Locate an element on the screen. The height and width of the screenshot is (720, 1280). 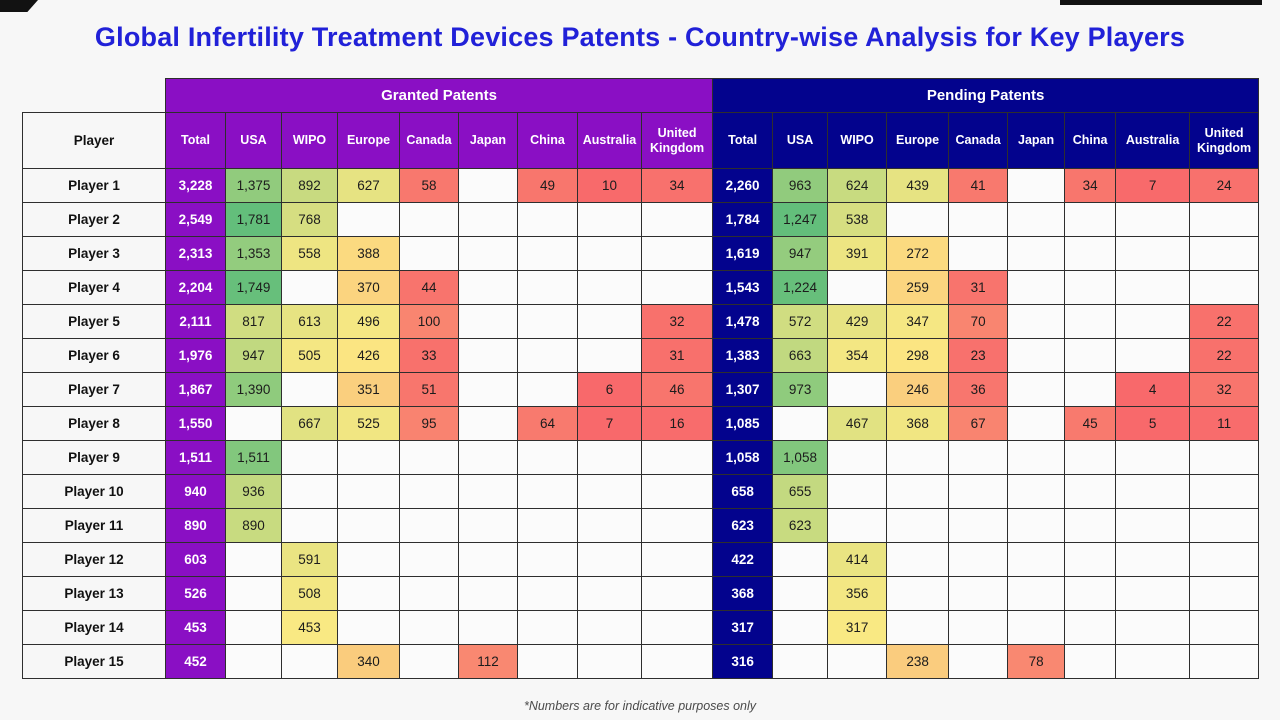
player-label: Player 8 is located at coordinates (94, 423).